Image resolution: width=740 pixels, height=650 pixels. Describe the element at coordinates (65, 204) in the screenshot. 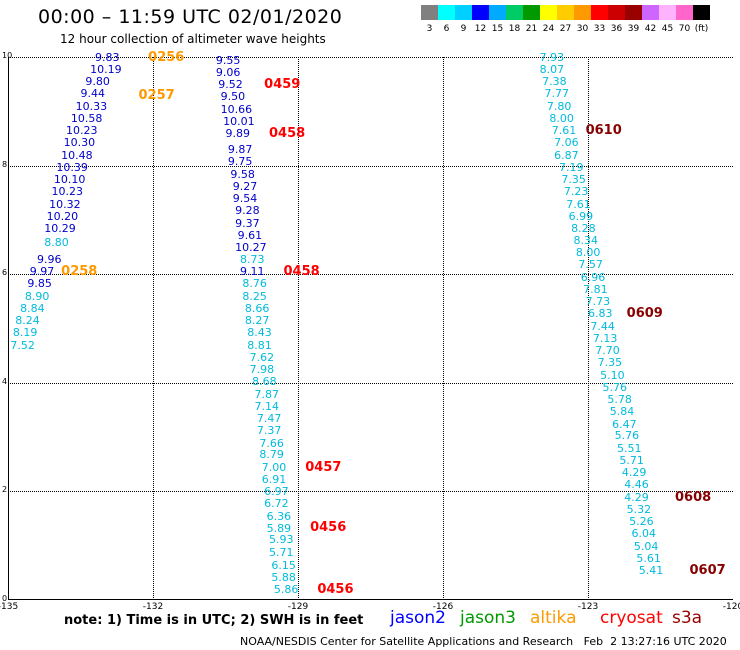

I see `wave-height-value: 10.32` at that location.